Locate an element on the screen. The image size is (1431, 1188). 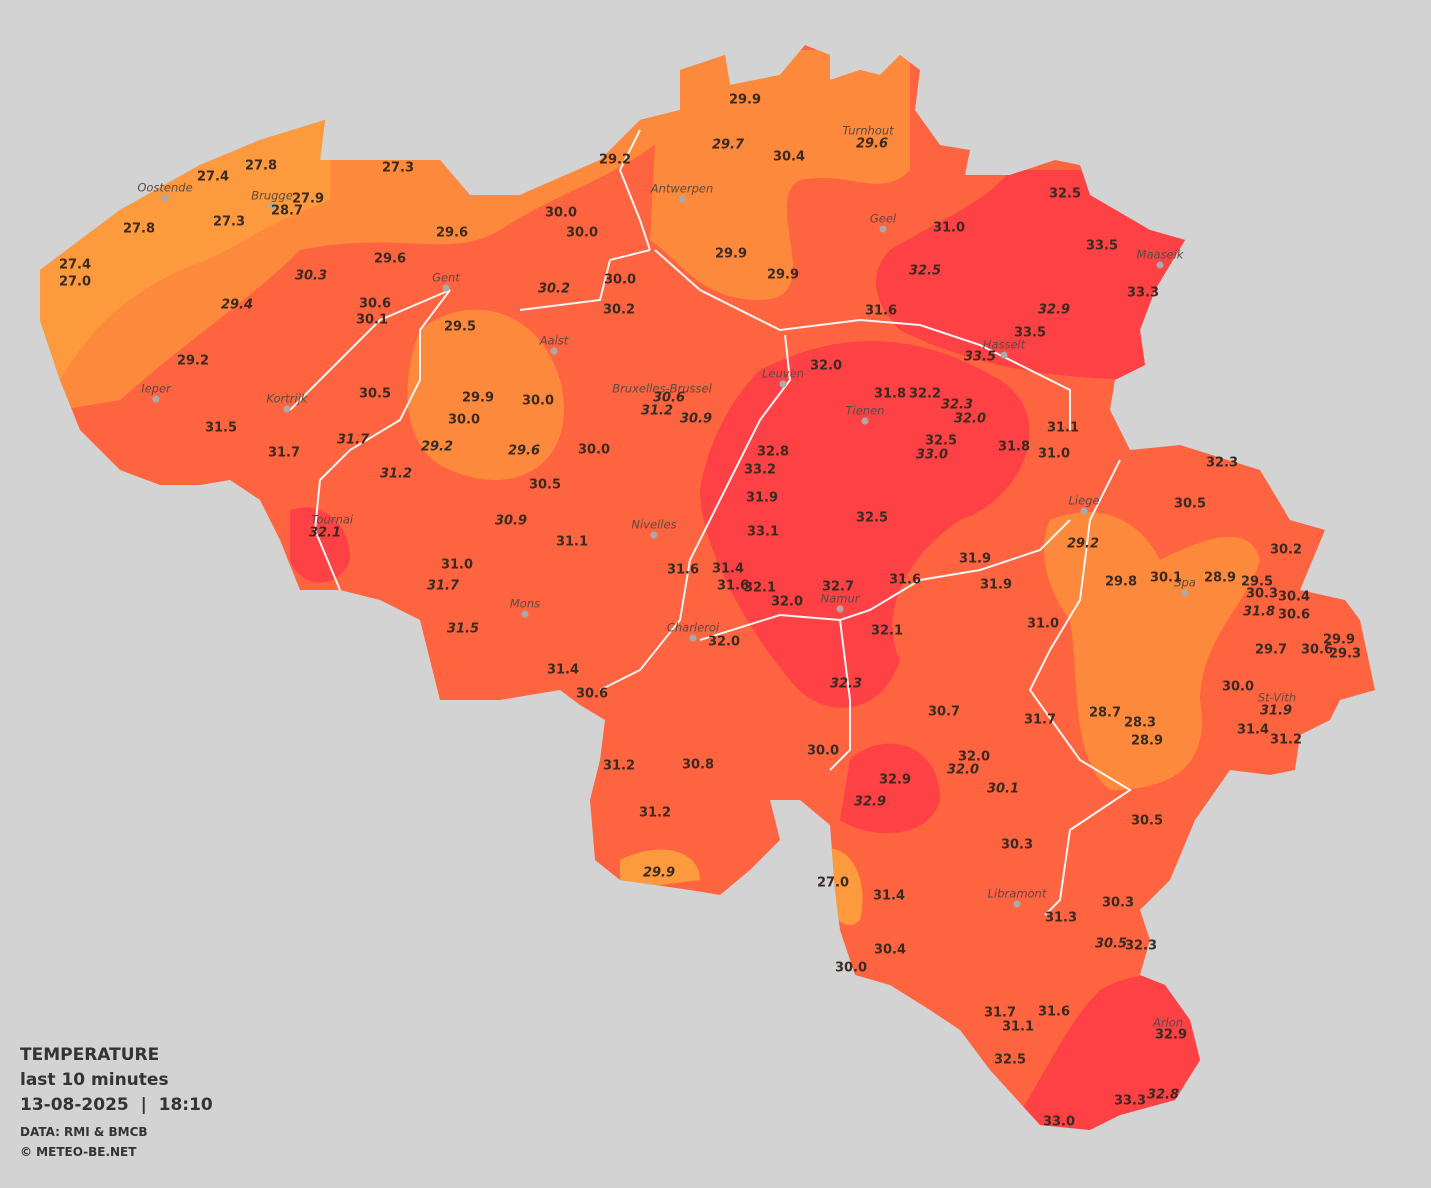
city-label: Spa is located at coordinates (1185, 583).